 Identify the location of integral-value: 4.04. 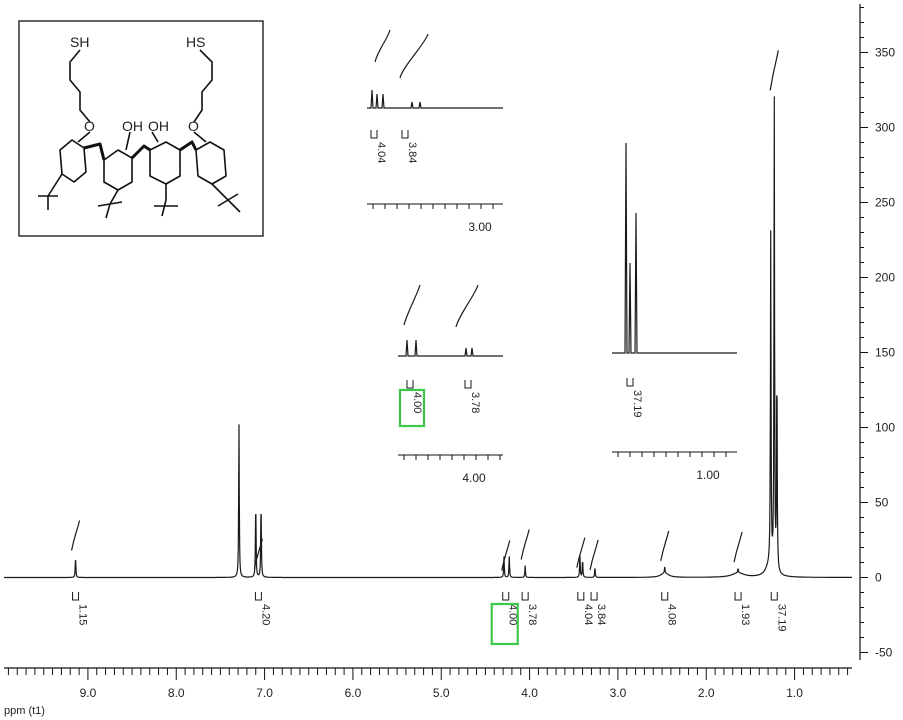
(588, 614).